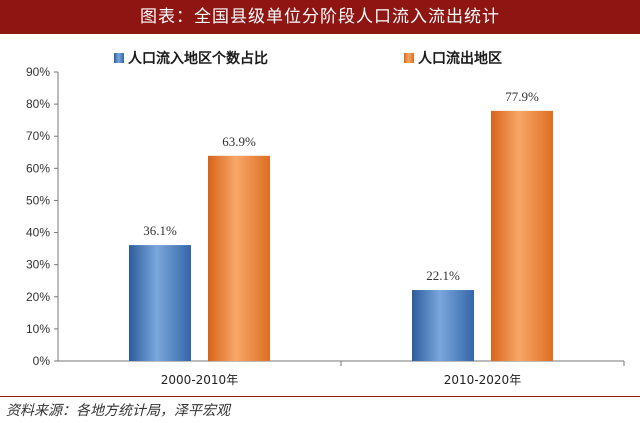 Image resolution: width=640 pixels, height=423 pixels. I want to click on y-tick-label: 90%, so click(38, 72).